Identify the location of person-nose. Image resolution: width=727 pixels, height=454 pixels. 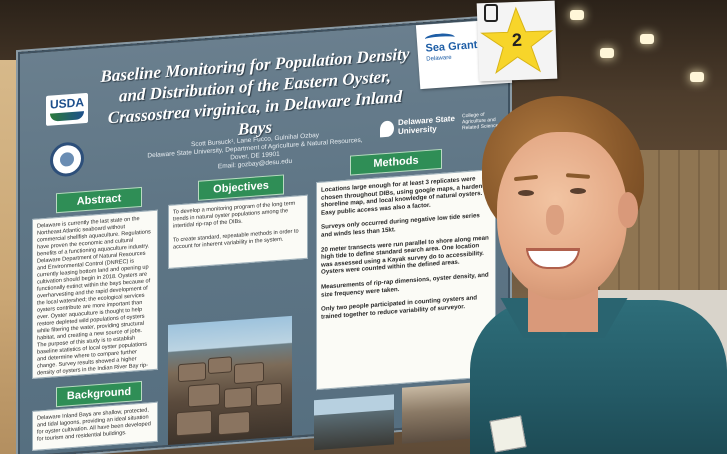
(555, 220).